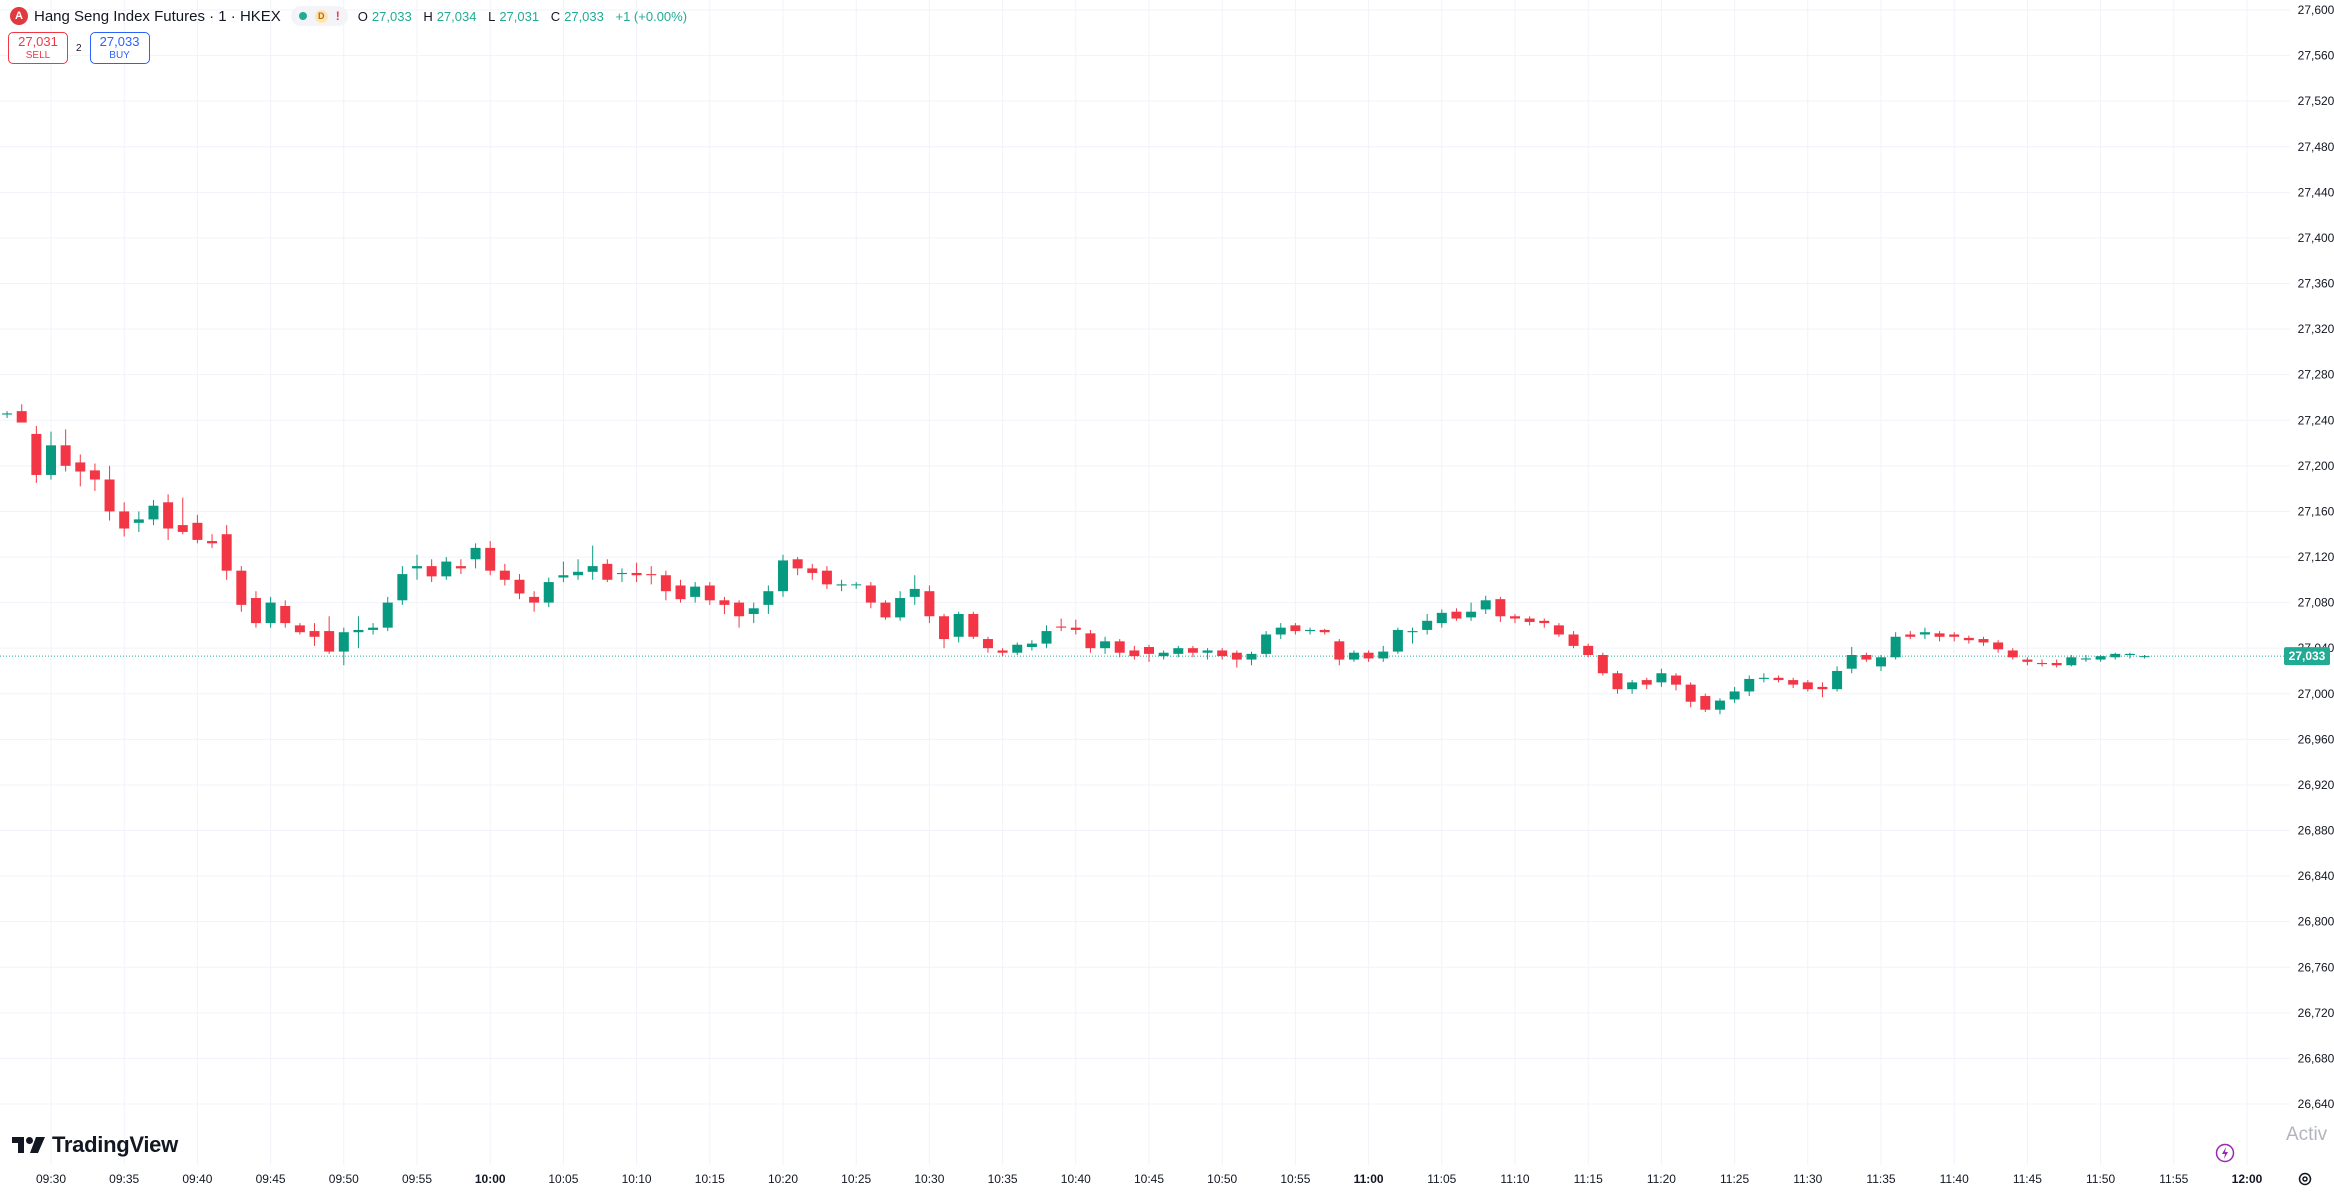 The height and width of the screenshot is (1192, 2334). Describe the element at coordinates (2225, 1153) in the screenshot. I see `flash-icon` at that location.